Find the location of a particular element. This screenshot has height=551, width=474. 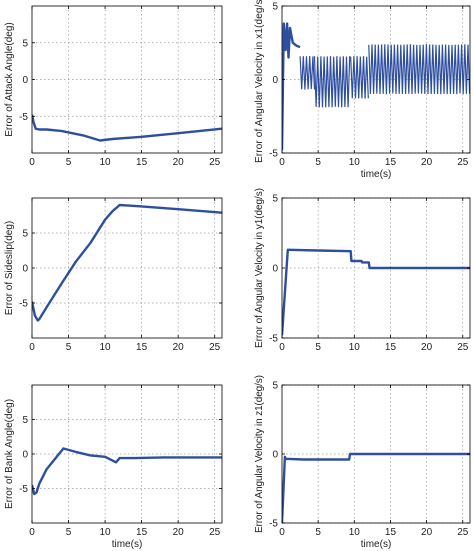

subplot-1: 0 5 10 15 20 25 -5 0 5 Error of Attack Angle(deg) is located at coordinates (113, 86).